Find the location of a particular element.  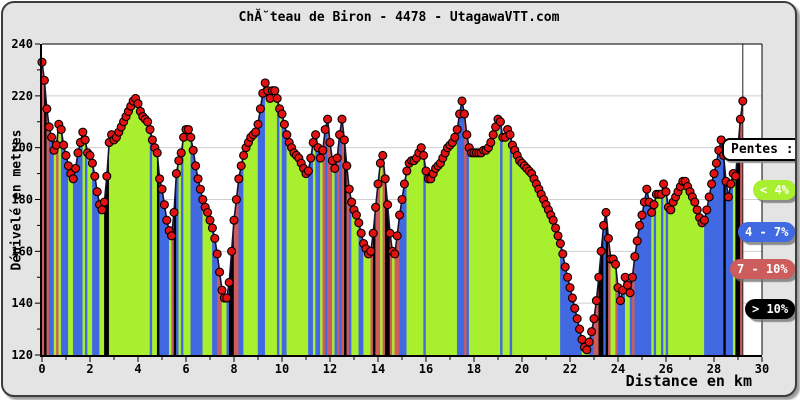

legend-badge-slope-lt-4: < 4% is located at coordinates (774, 190).